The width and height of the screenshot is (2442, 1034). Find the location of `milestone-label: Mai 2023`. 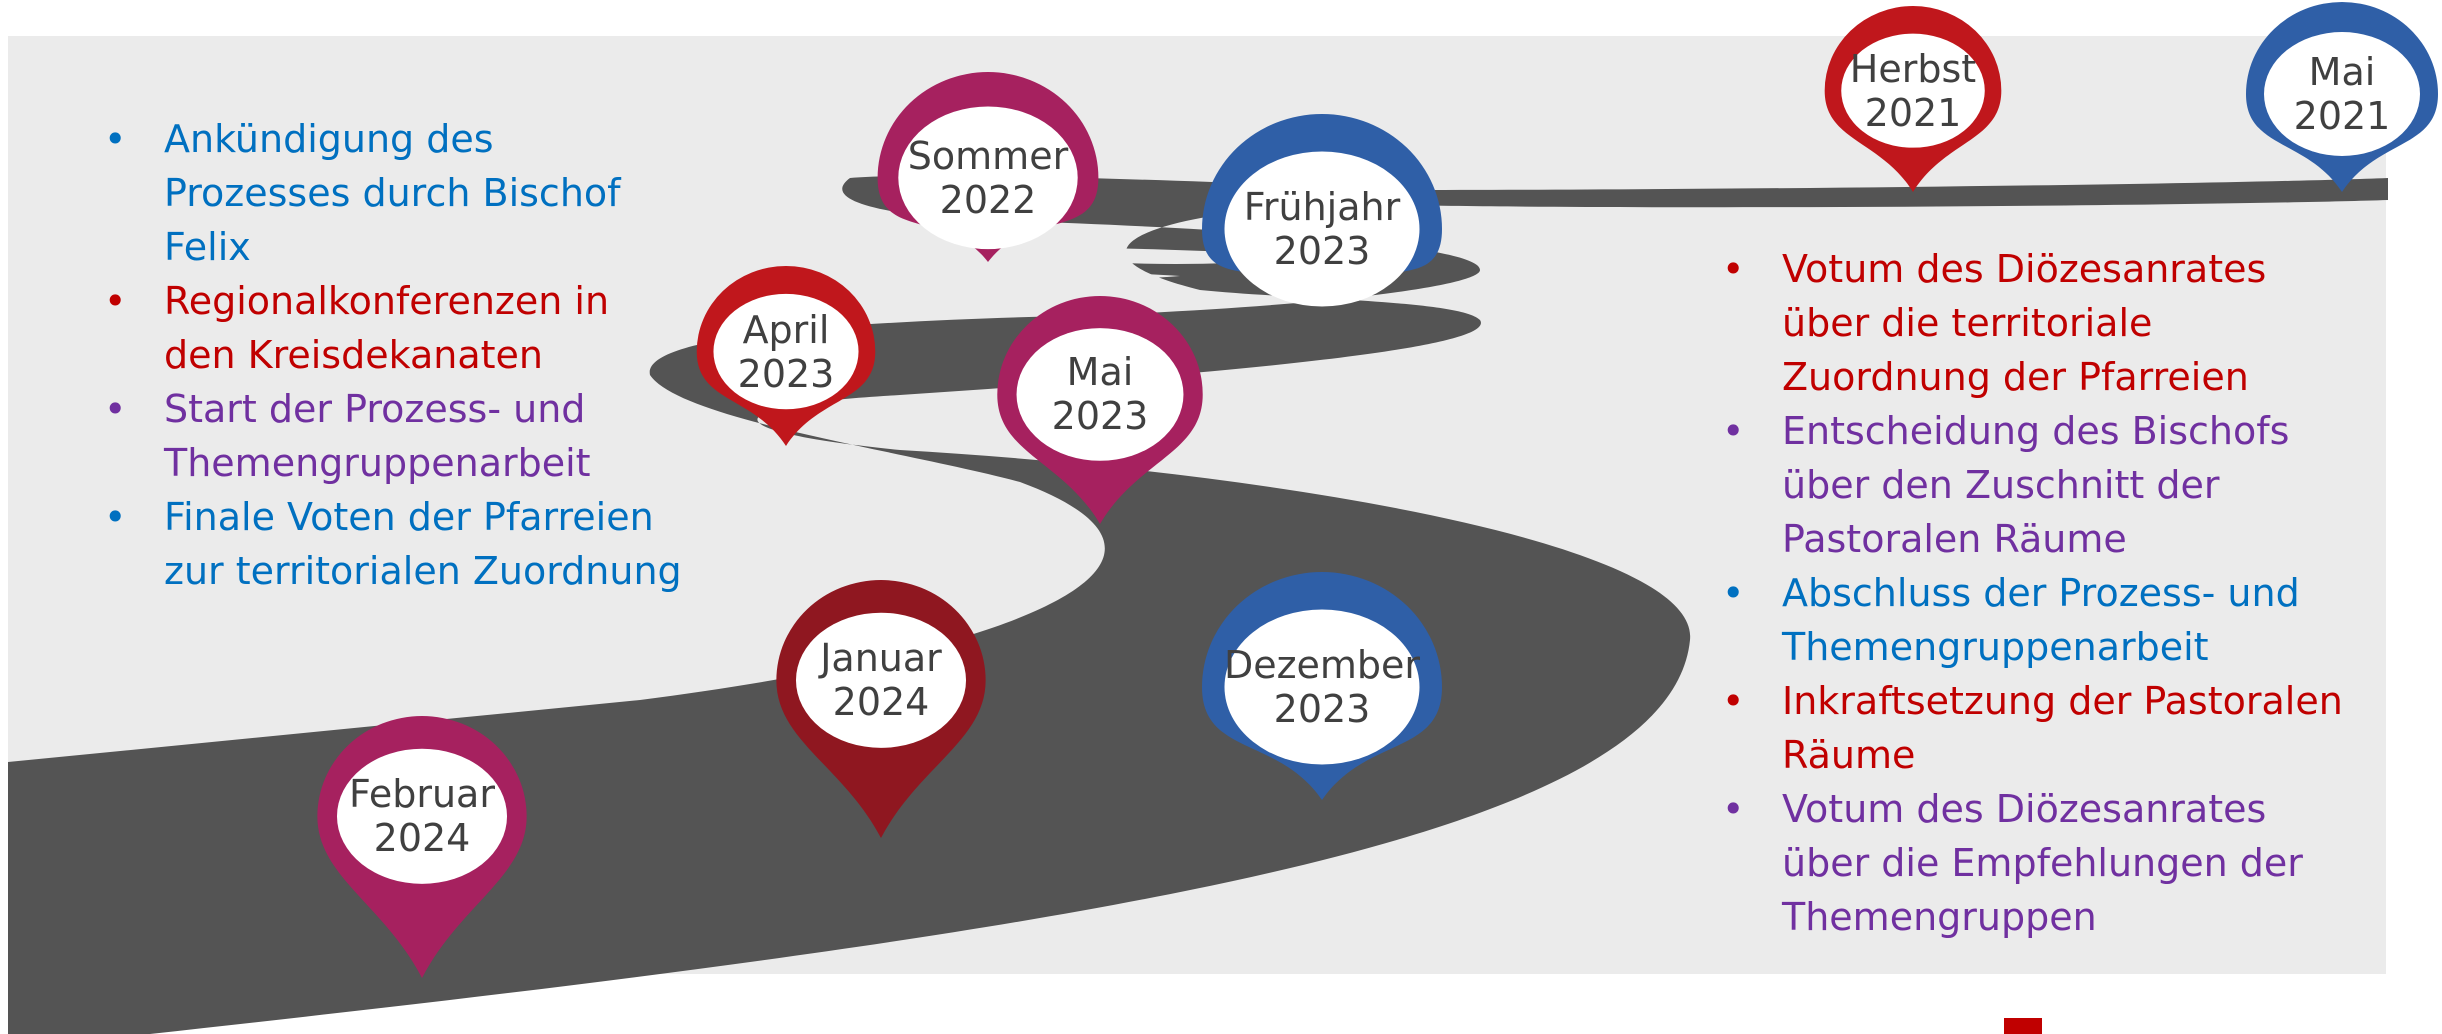

milestone-label: Mai 2023 is located at coordinates (1100, 394).